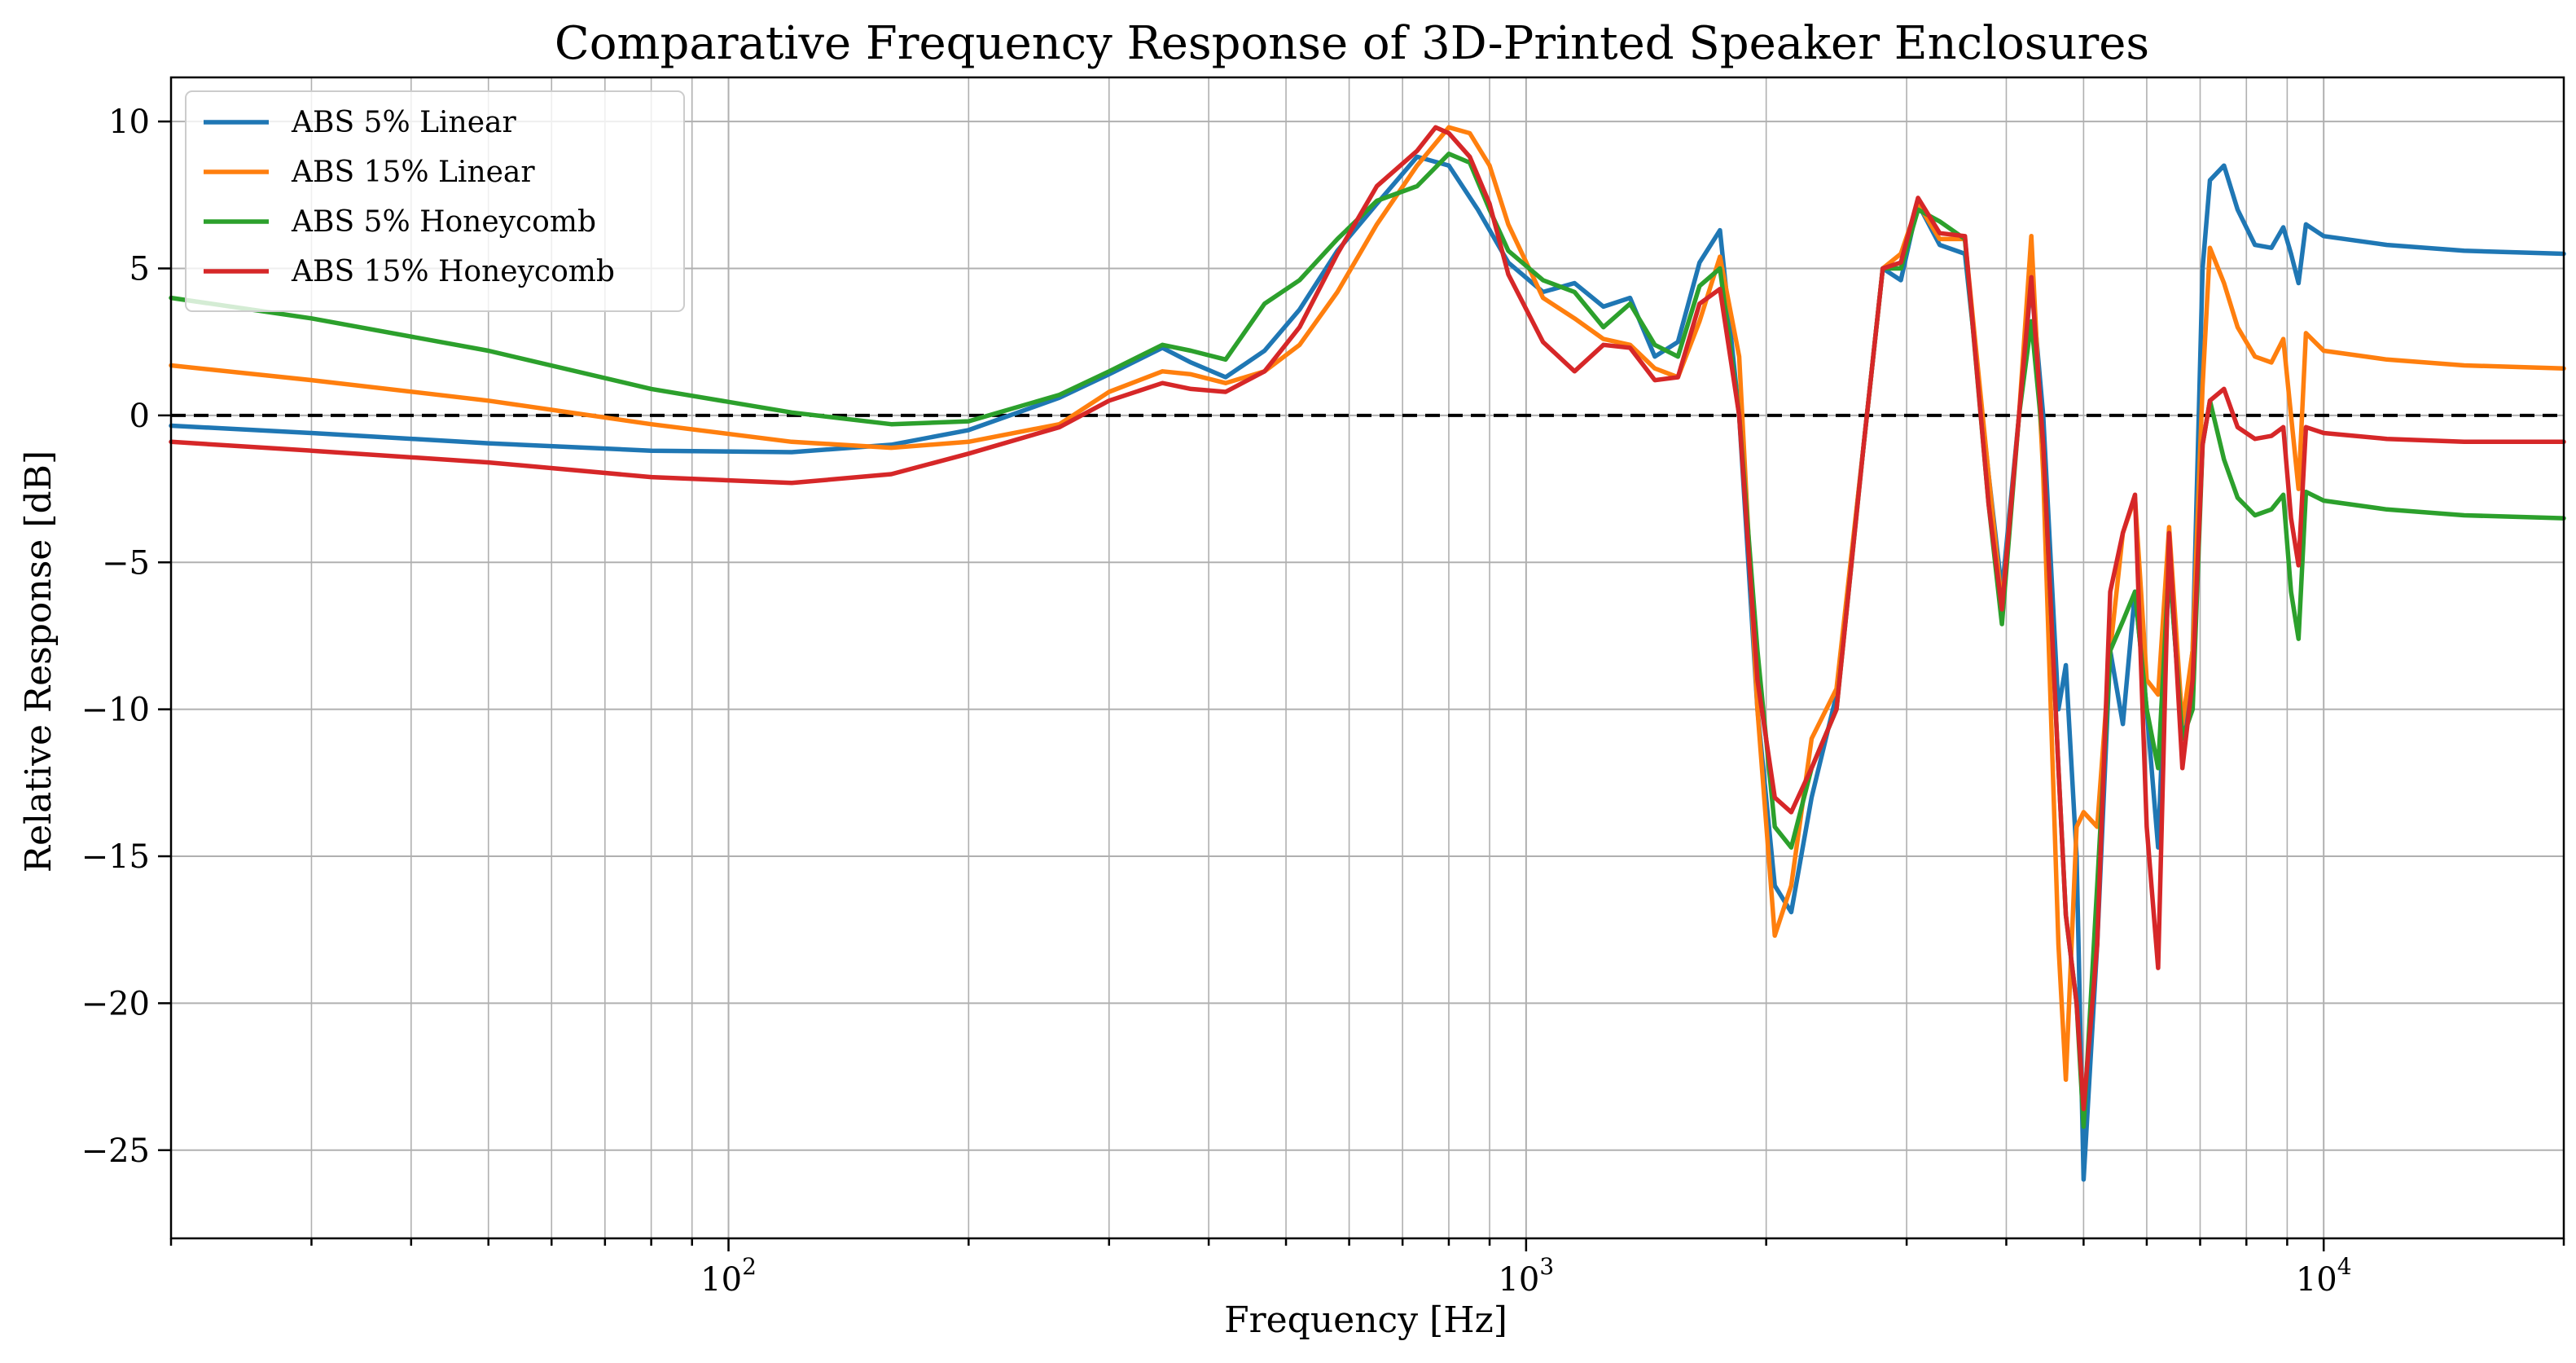  I want to click on y-tick-label: 5, so click(139, 269).